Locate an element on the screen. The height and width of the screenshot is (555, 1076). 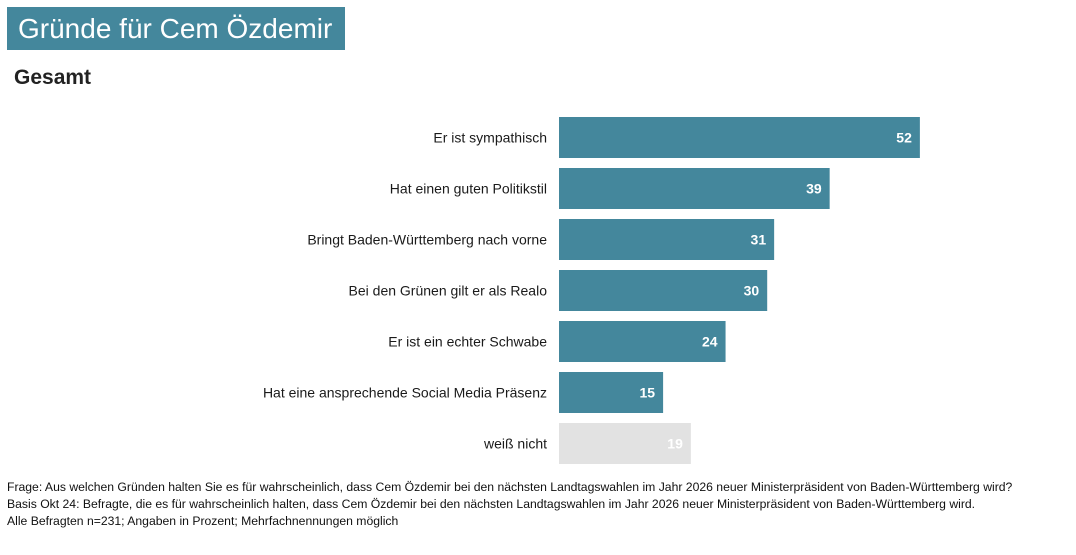
category-label-0: Er ist sympathisch is located at coordinates (490, 138).